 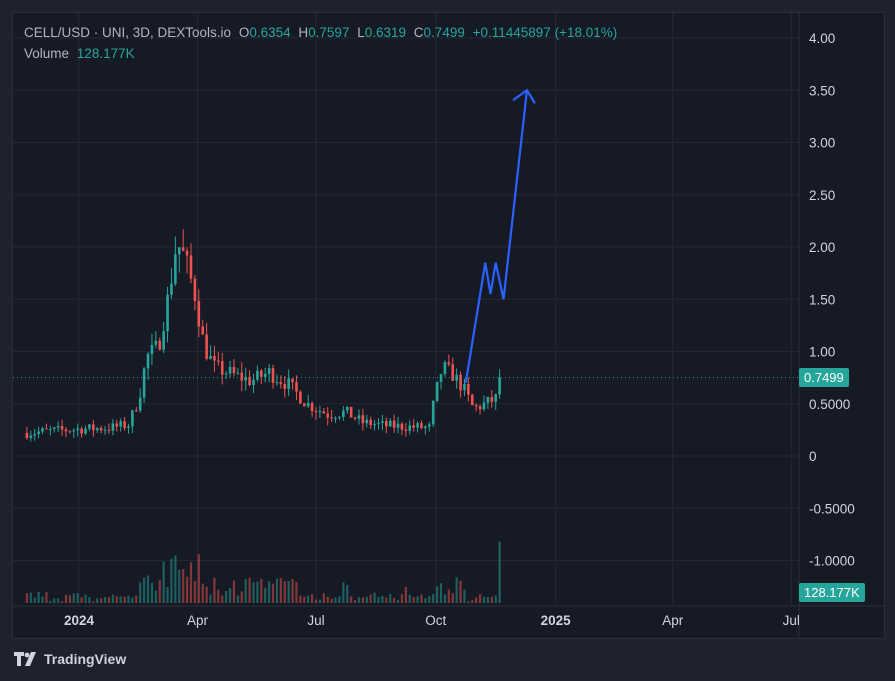 I want to click on open-value: 0.6354, so click(x=270, y=32).